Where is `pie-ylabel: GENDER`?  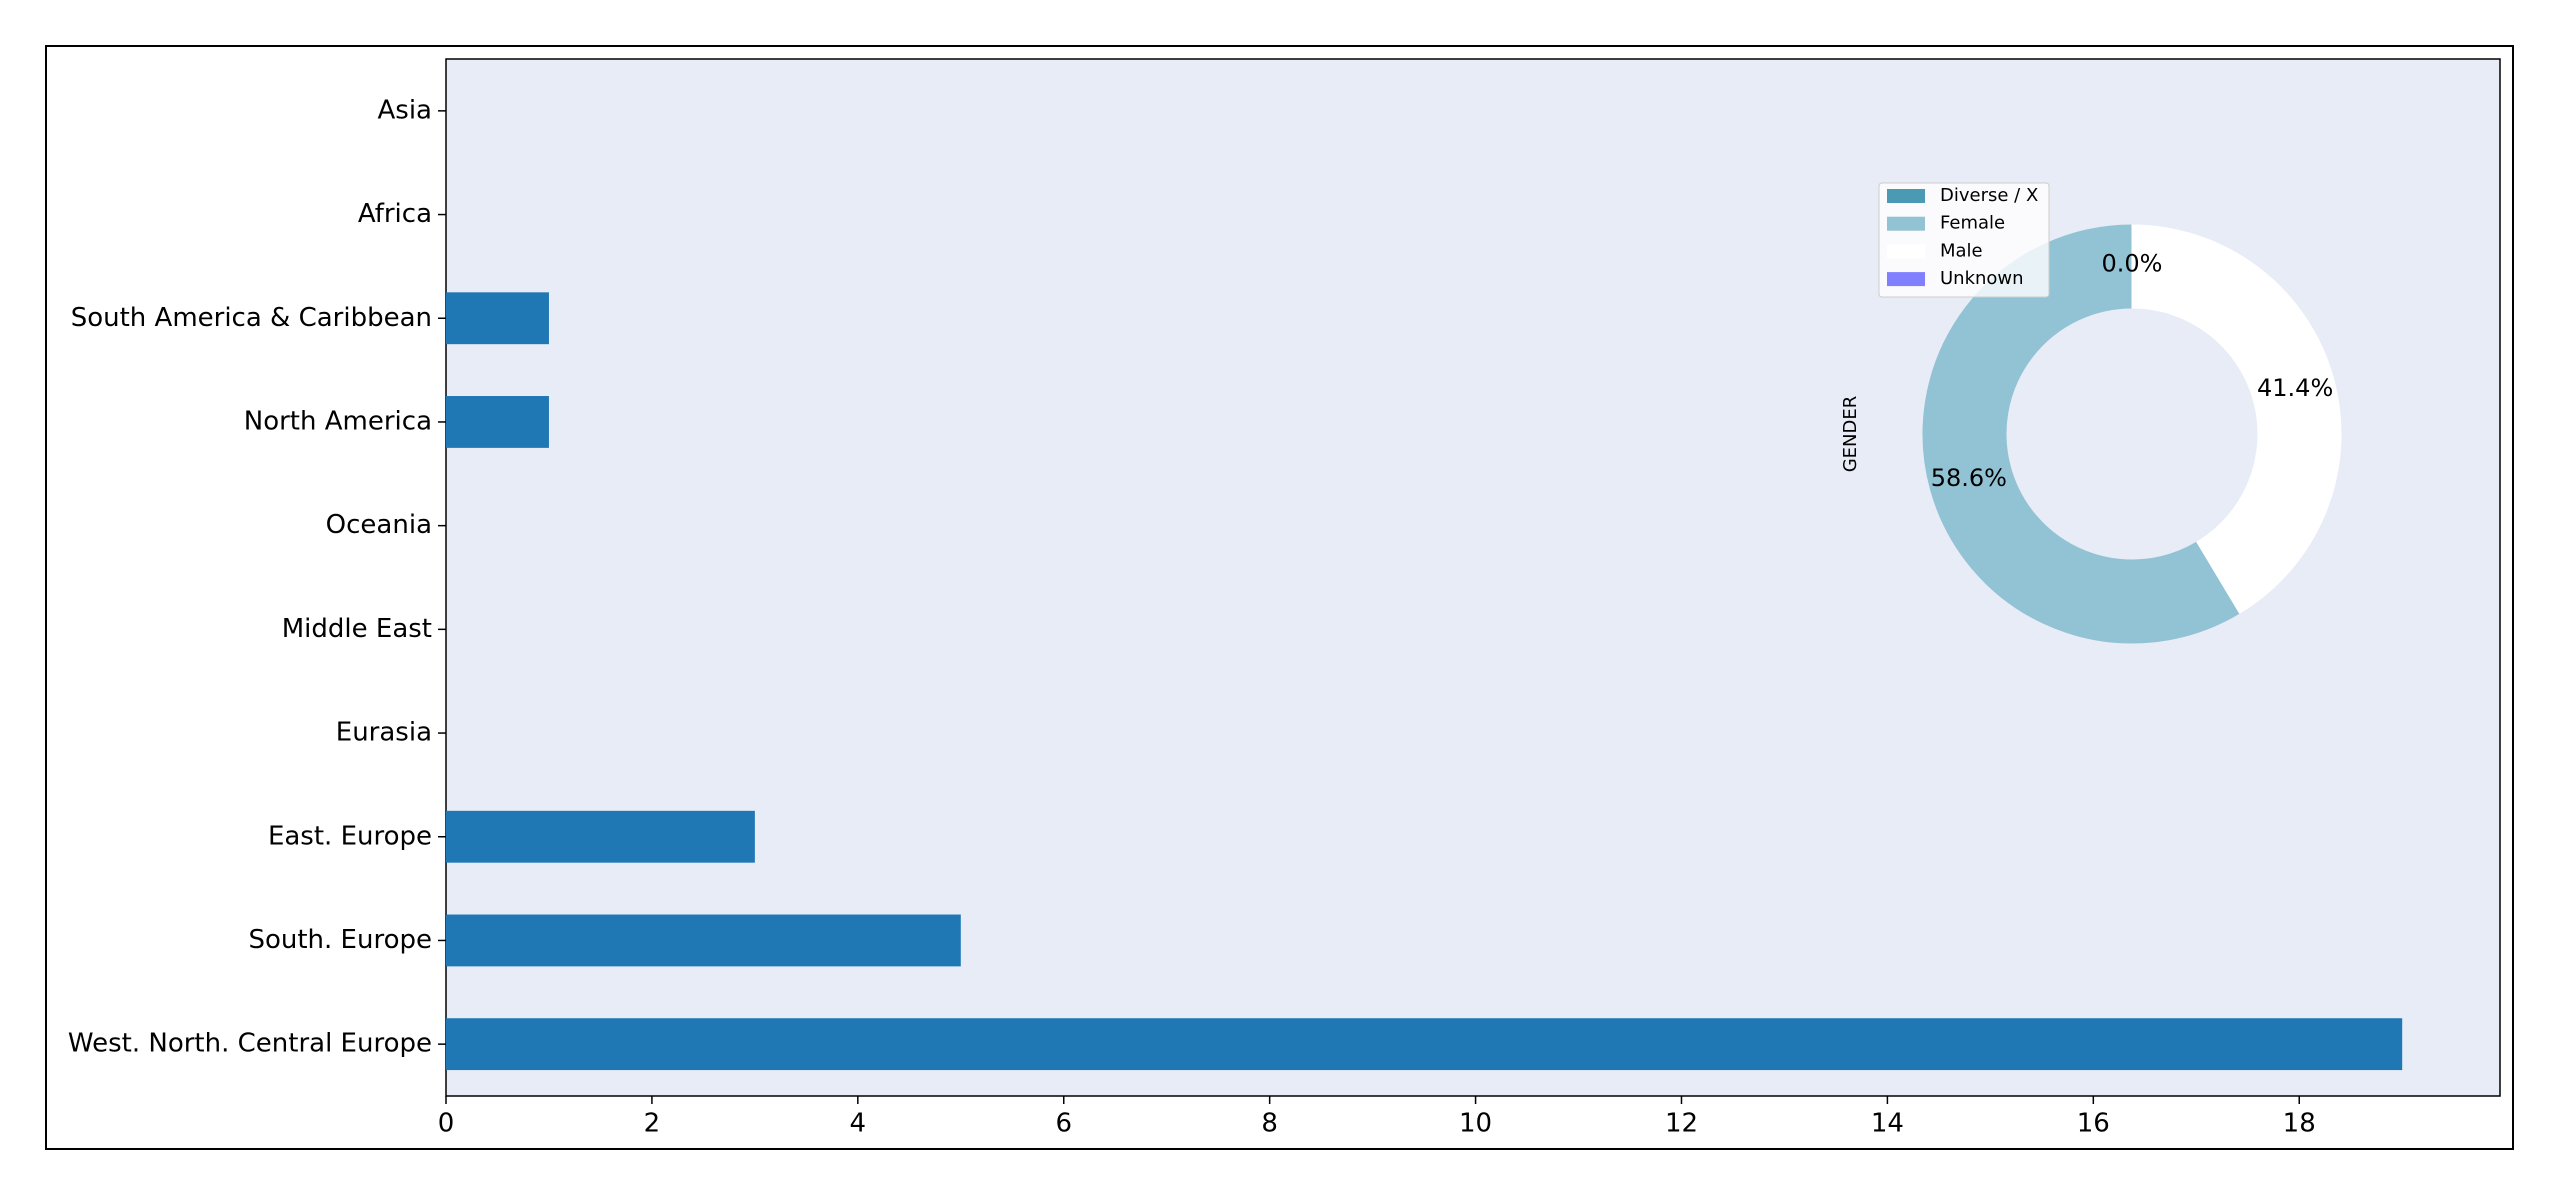
pie-ylabel: GENDER is located at coordinates (1850, 434).